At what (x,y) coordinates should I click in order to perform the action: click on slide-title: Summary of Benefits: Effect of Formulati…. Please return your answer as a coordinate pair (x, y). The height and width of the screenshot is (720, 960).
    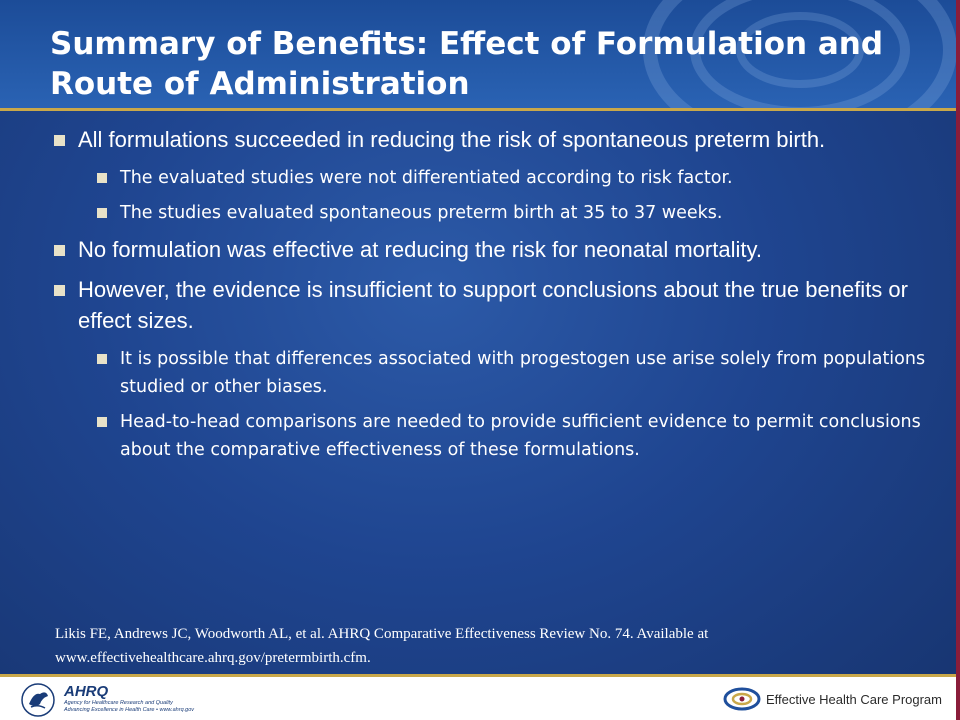
    Looking at the image, I should click on (467, 64).